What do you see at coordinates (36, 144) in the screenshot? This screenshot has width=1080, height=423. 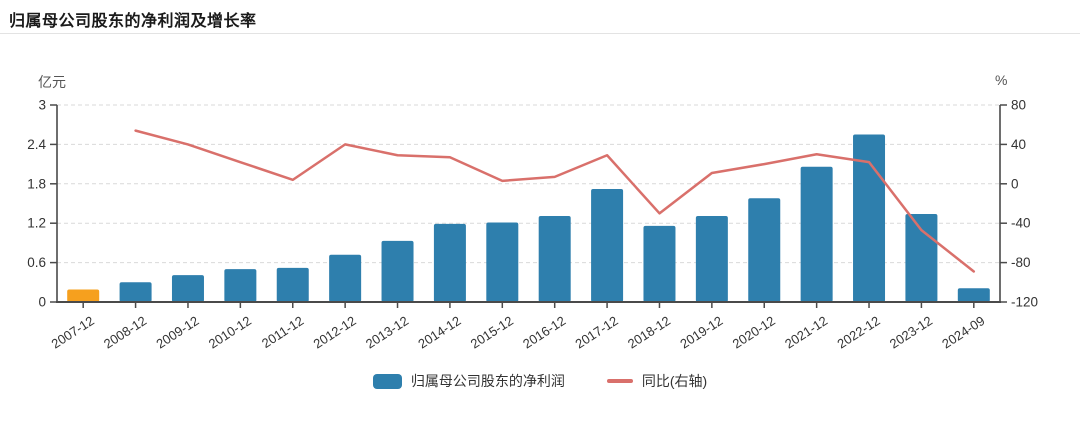 I see `left-axis-tick-label: 2.4` at bounding box center [36, 144].